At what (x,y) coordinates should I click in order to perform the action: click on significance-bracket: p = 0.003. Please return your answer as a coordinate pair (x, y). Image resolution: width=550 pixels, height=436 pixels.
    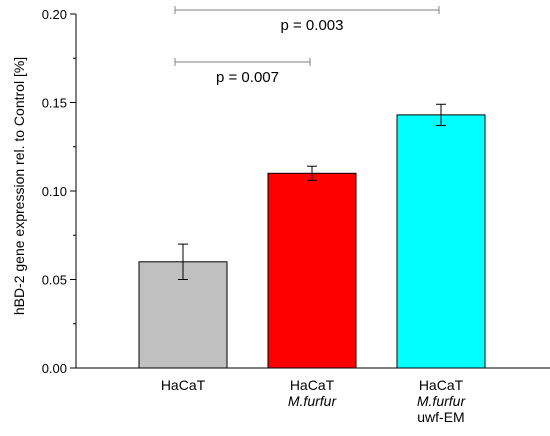
    Looking at the image, I should click on (307, 20).